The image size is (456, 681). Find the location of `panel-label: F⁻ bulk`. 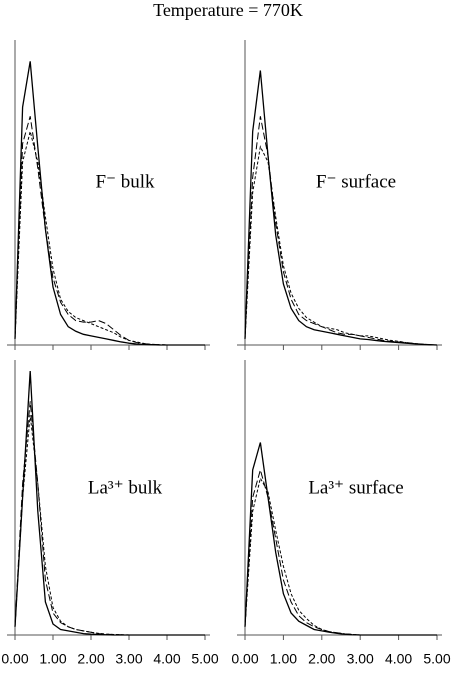

panel-label: F⁻ bulk is located at coordinates (125, 182).